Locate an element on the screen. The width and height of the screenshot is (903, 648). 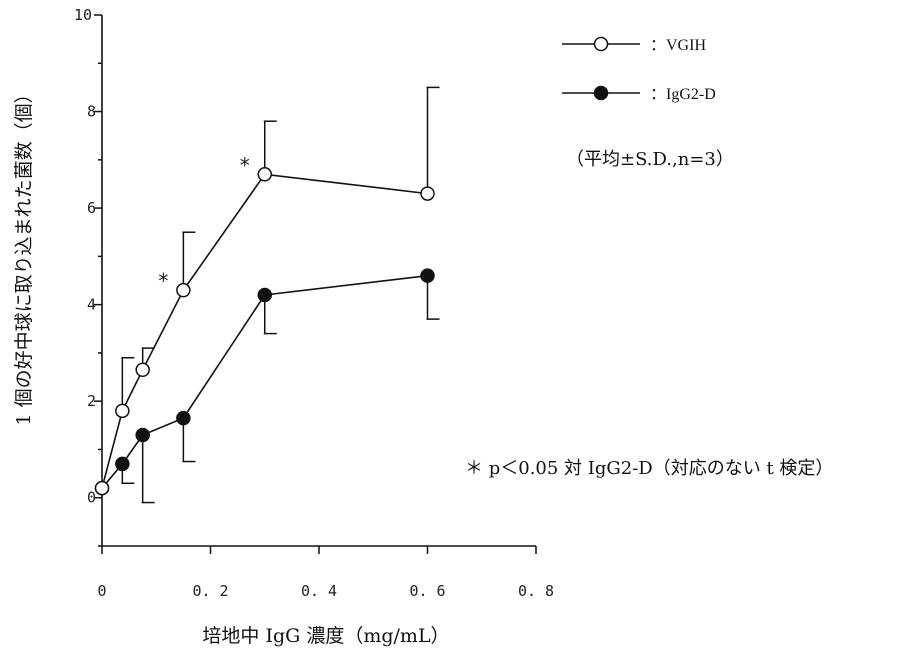
x-tick-label: 0. 6 is located at coordinates (427, 591).